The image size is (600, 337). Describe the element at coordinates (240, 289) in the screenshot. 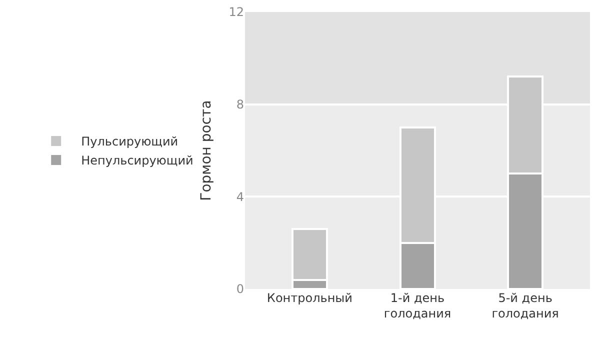

I see `y-tick-label: 0` at that location.